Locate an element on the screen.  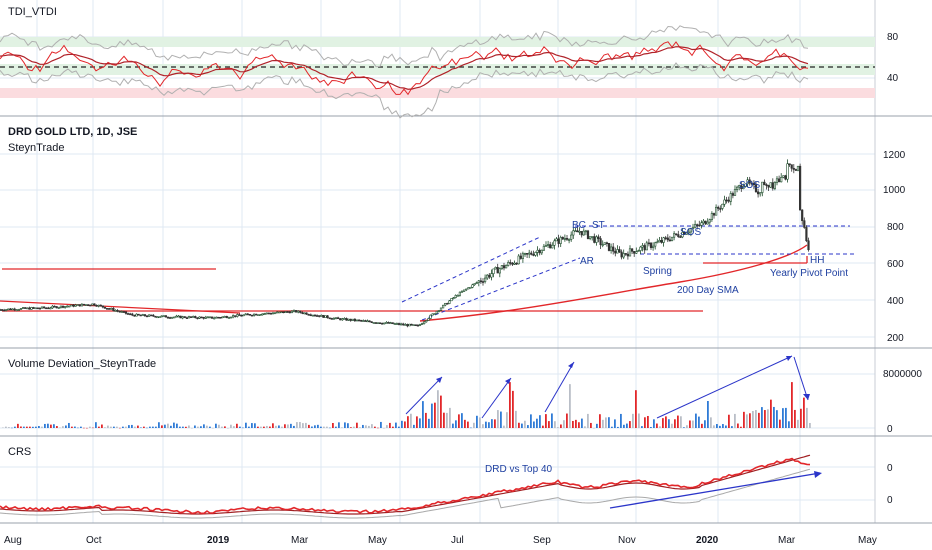
x-tick-mar-2019: Mar is located at coordinates (300, 540).